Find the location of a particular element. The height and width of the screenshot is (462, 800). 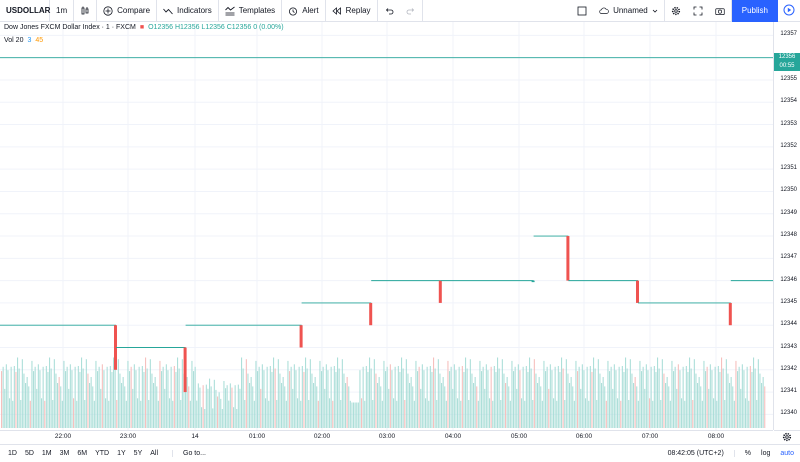

indicators-button: Indicators is located at coordinates (188, 11).